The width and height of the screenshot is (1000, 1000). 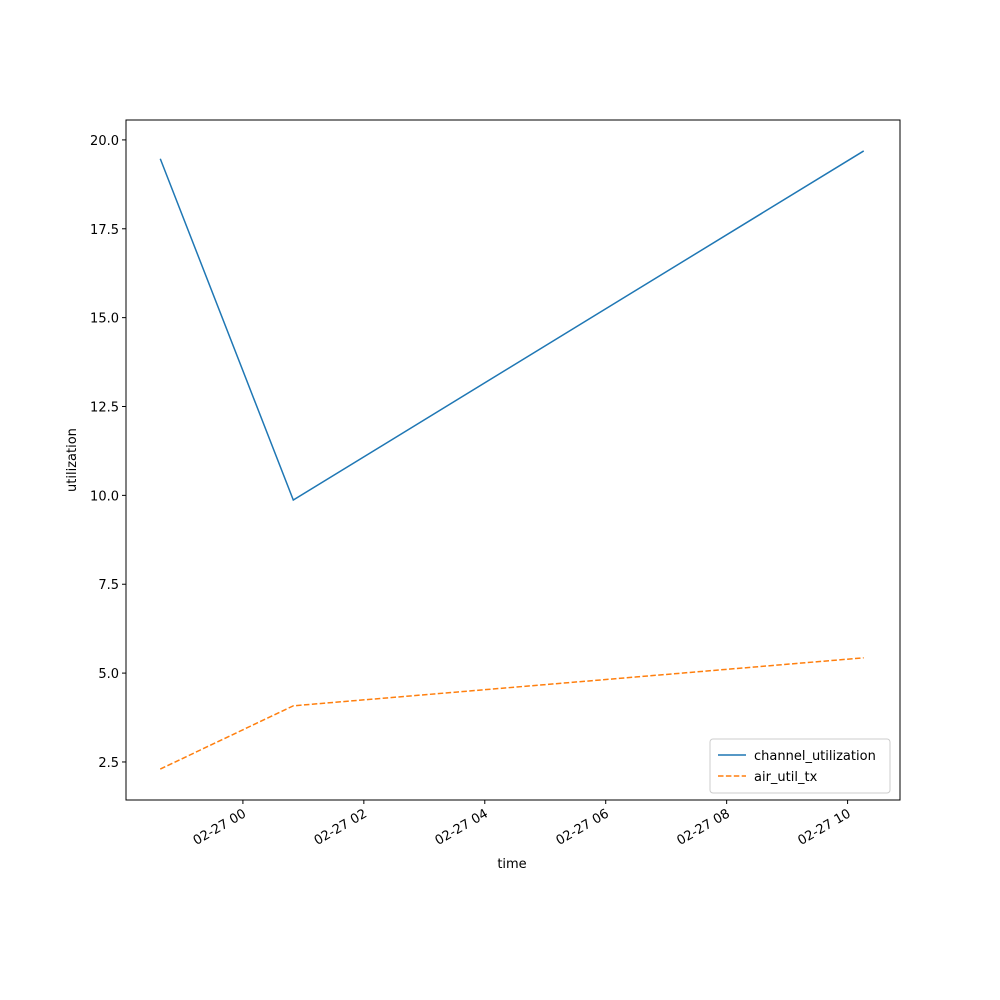 What do you see at coordinates (815, 756) in the screenshot?
I see `legend-label: channel_utilization` at bounding box center [815, 756].